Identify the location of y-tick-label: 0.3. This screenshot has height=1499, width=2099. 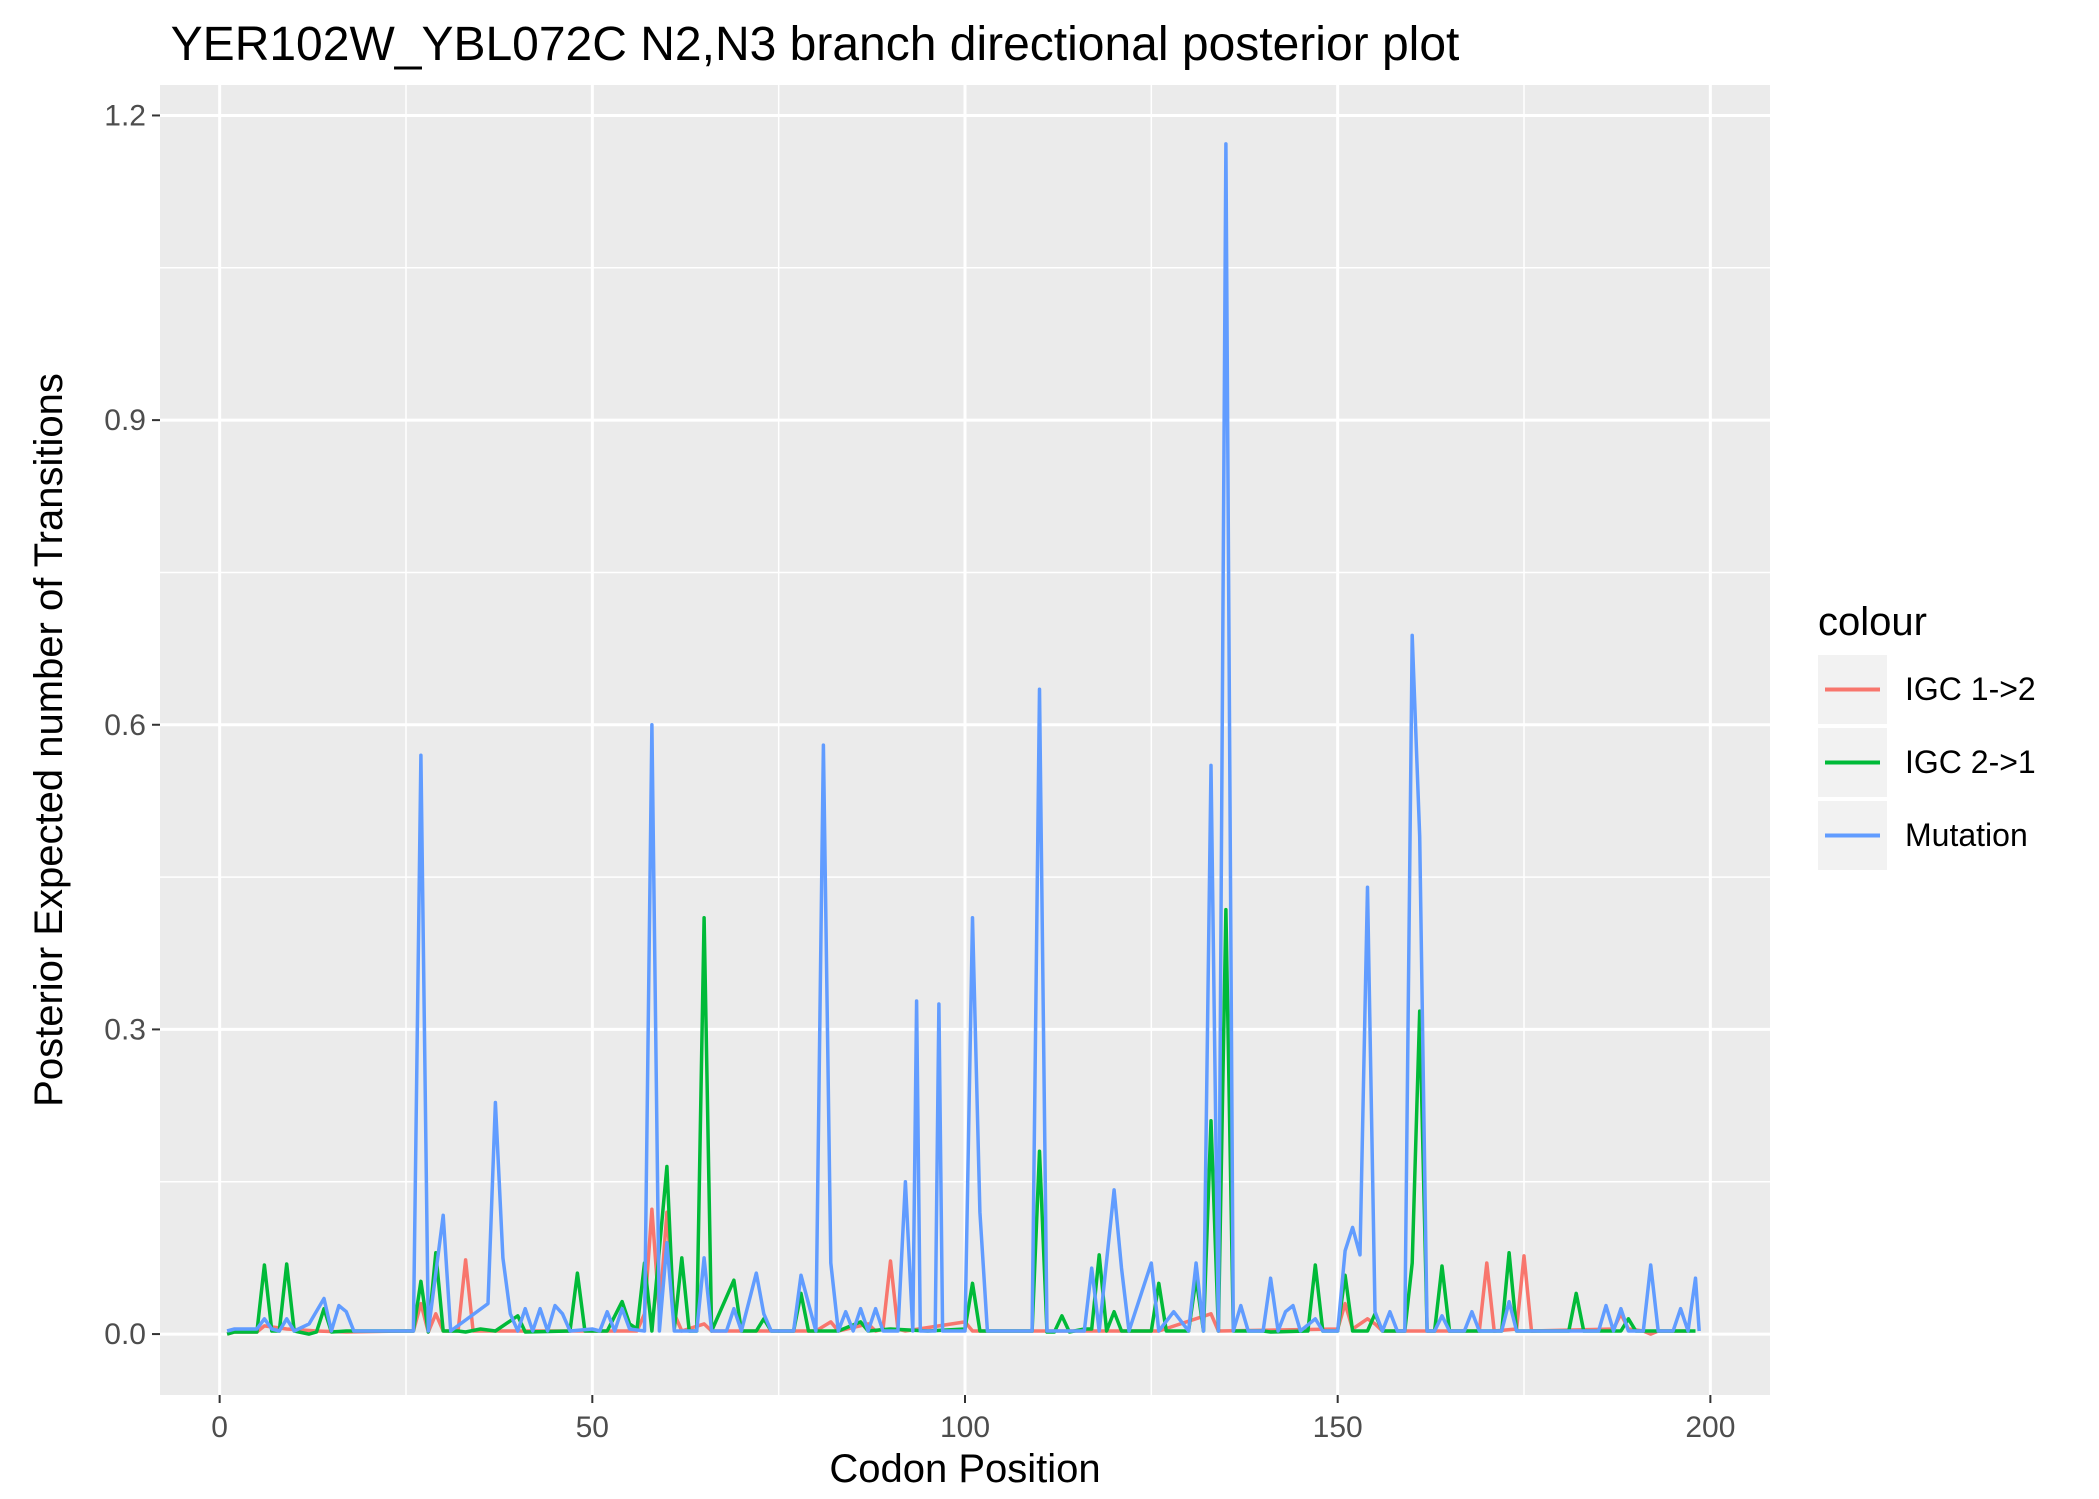
(125, 1029).